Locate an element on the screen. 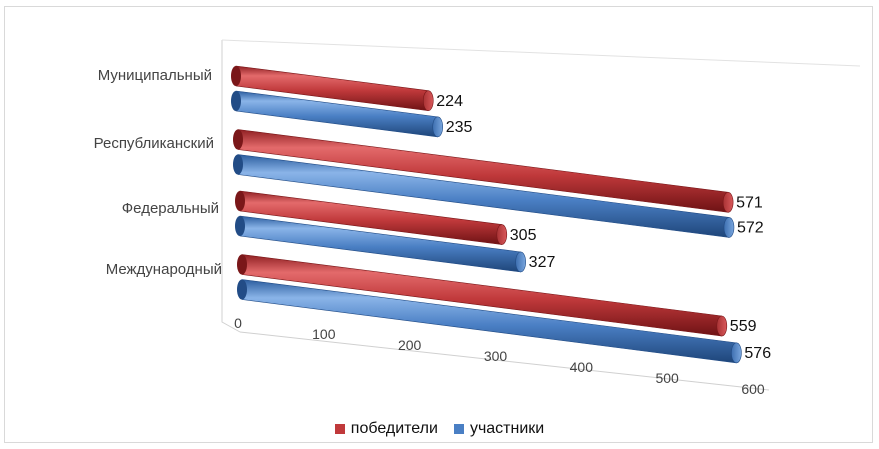 Image resolution: width=879 pixels, height=449 pixels. category-label-2: Федеральный is located at coordinates (170, 208).